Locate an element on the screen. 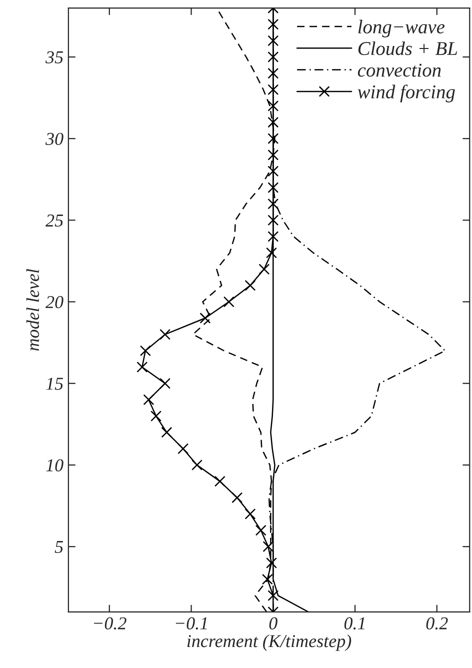  x-tick-label: −0.1 is located at coordinates (191, 623).